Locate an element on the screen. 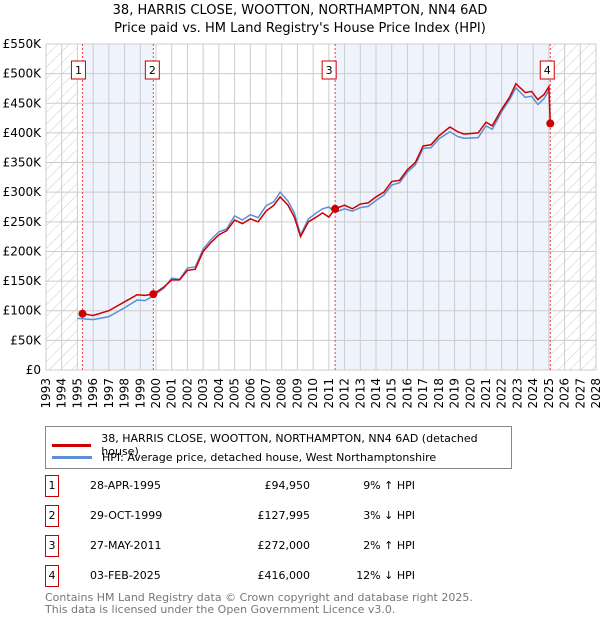 Image resolution: width=600 pixels, height=620 pixels. sale-label: 2 is located at coordinates (152, 70).